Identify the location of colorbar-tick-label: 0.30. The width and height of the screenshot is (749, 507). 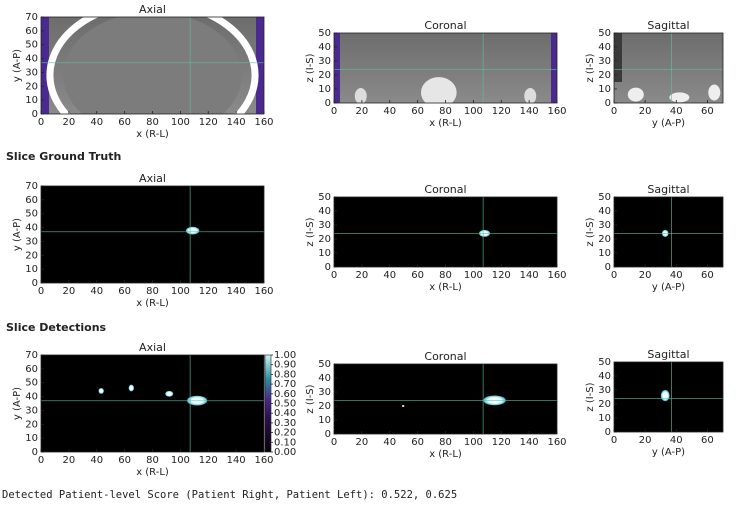
(285, 423).